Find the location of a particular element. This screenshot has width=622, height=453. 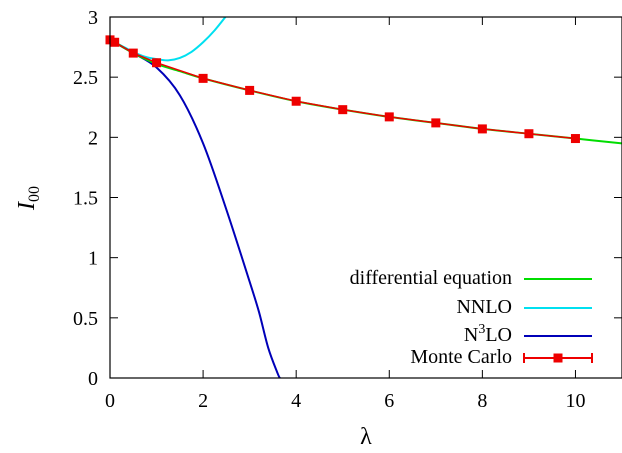

y-tick-label-2: 1 is located at coordinates (93, 259).